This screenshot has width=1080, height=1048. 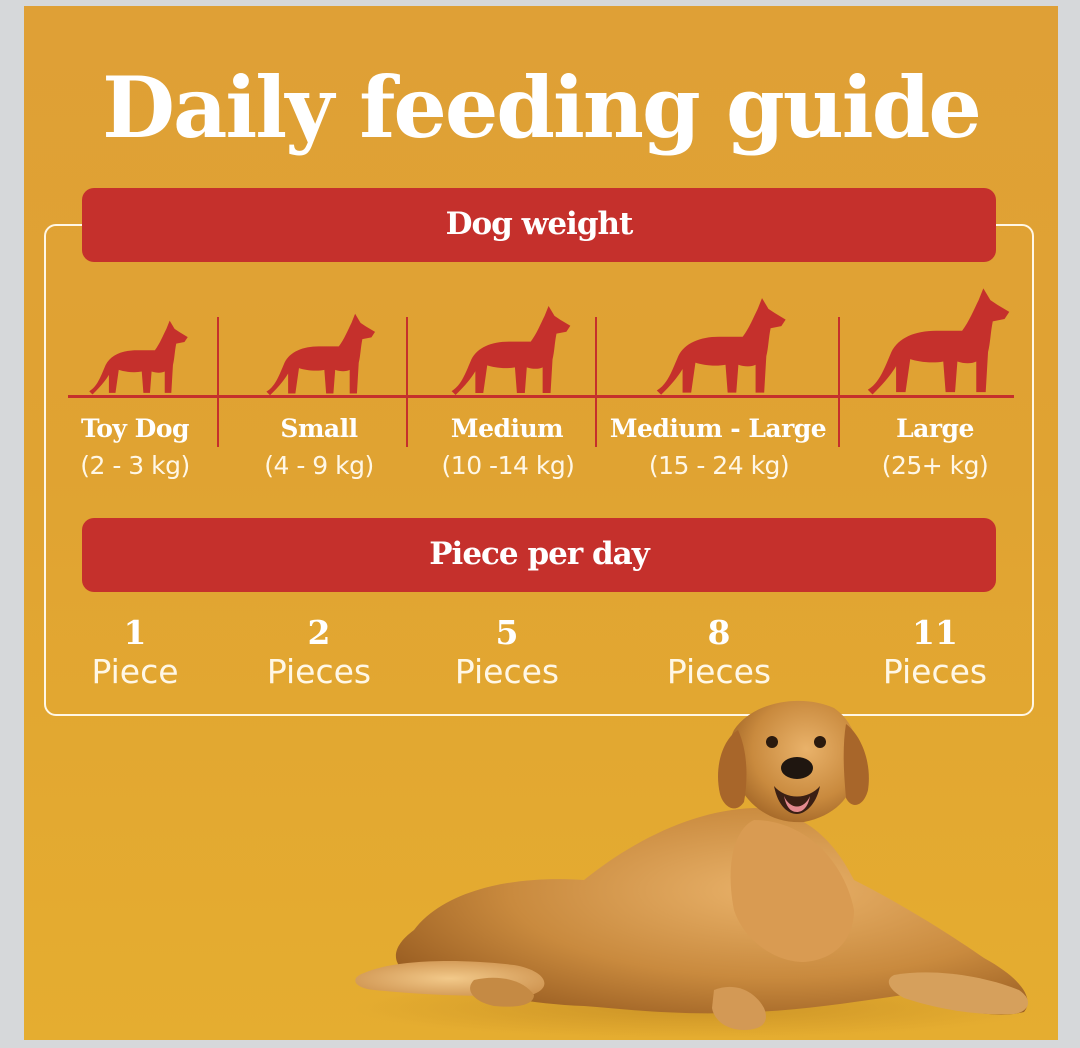 What do you see at coordinates (135, 671) in the screenshot?
I see `piece-unit-toy: Piece` at bounding box center [135, 671].